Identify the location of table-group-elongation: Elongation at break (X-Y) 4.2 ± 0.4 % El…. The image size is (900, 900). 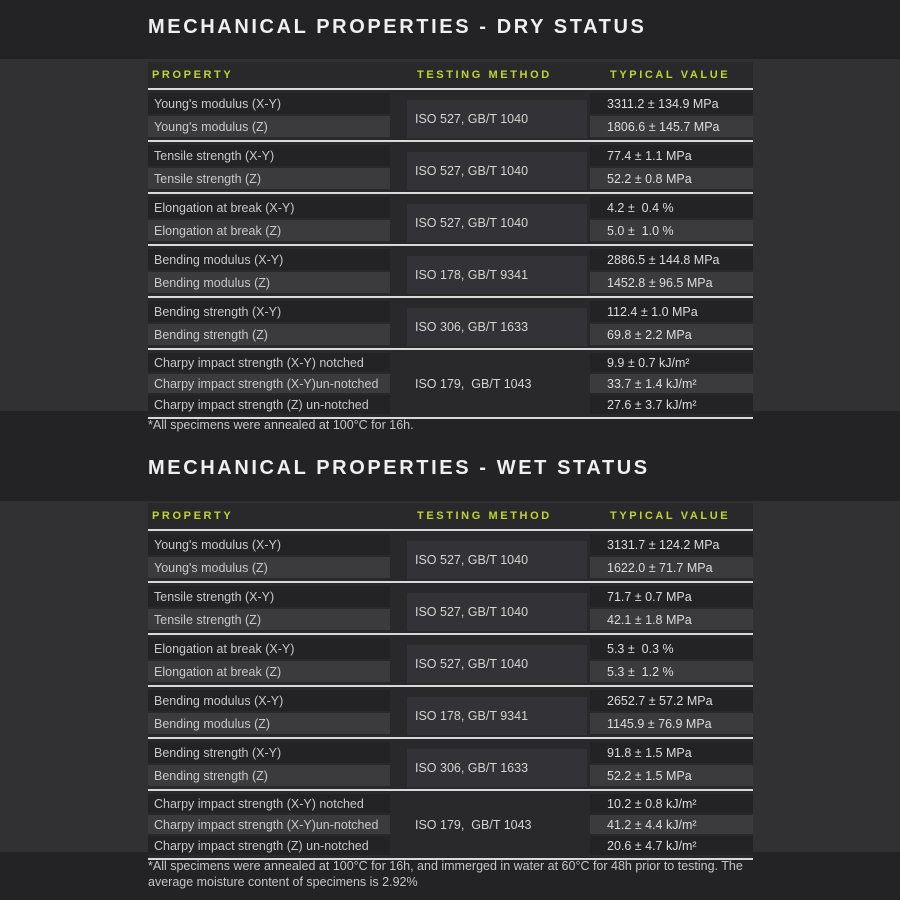
(450, 218).